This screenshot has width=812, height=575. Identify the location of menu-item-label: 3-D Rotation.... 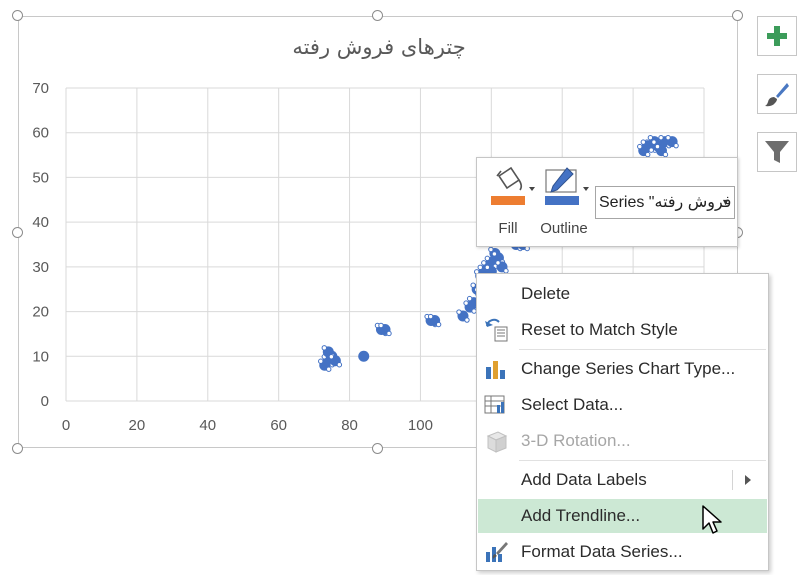
(576, 440).